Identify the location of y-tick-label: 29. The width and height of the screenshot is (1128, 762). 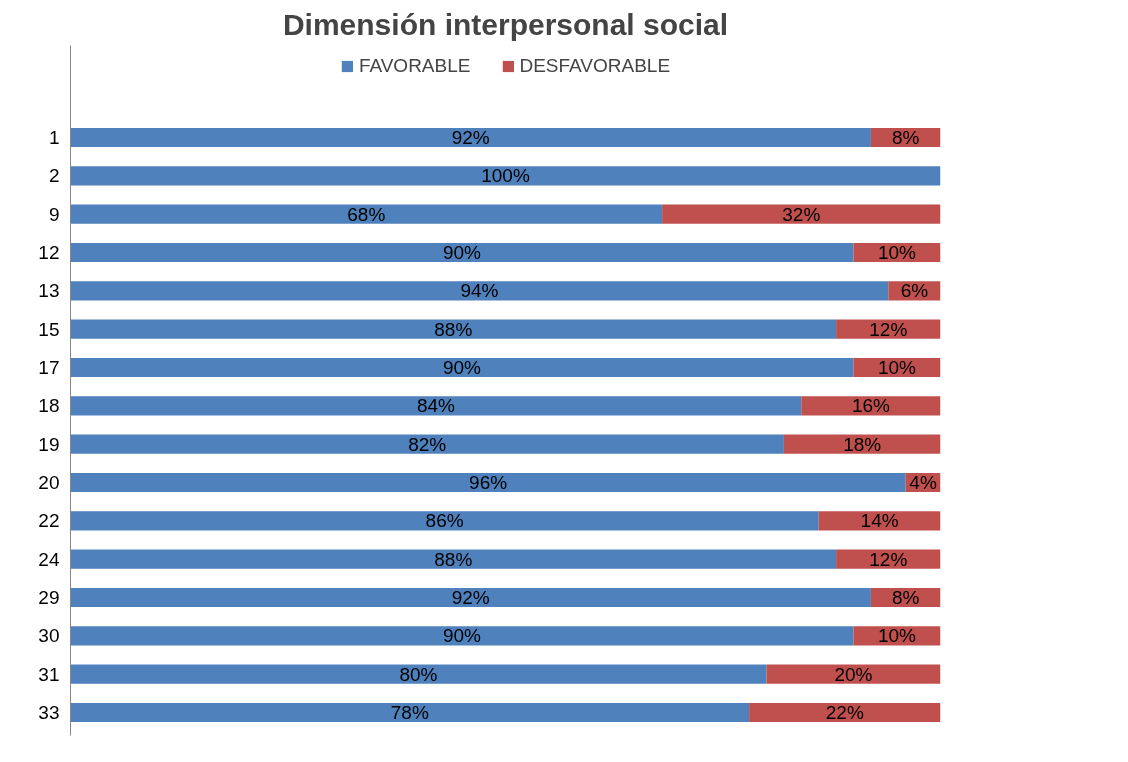
(49, 597).